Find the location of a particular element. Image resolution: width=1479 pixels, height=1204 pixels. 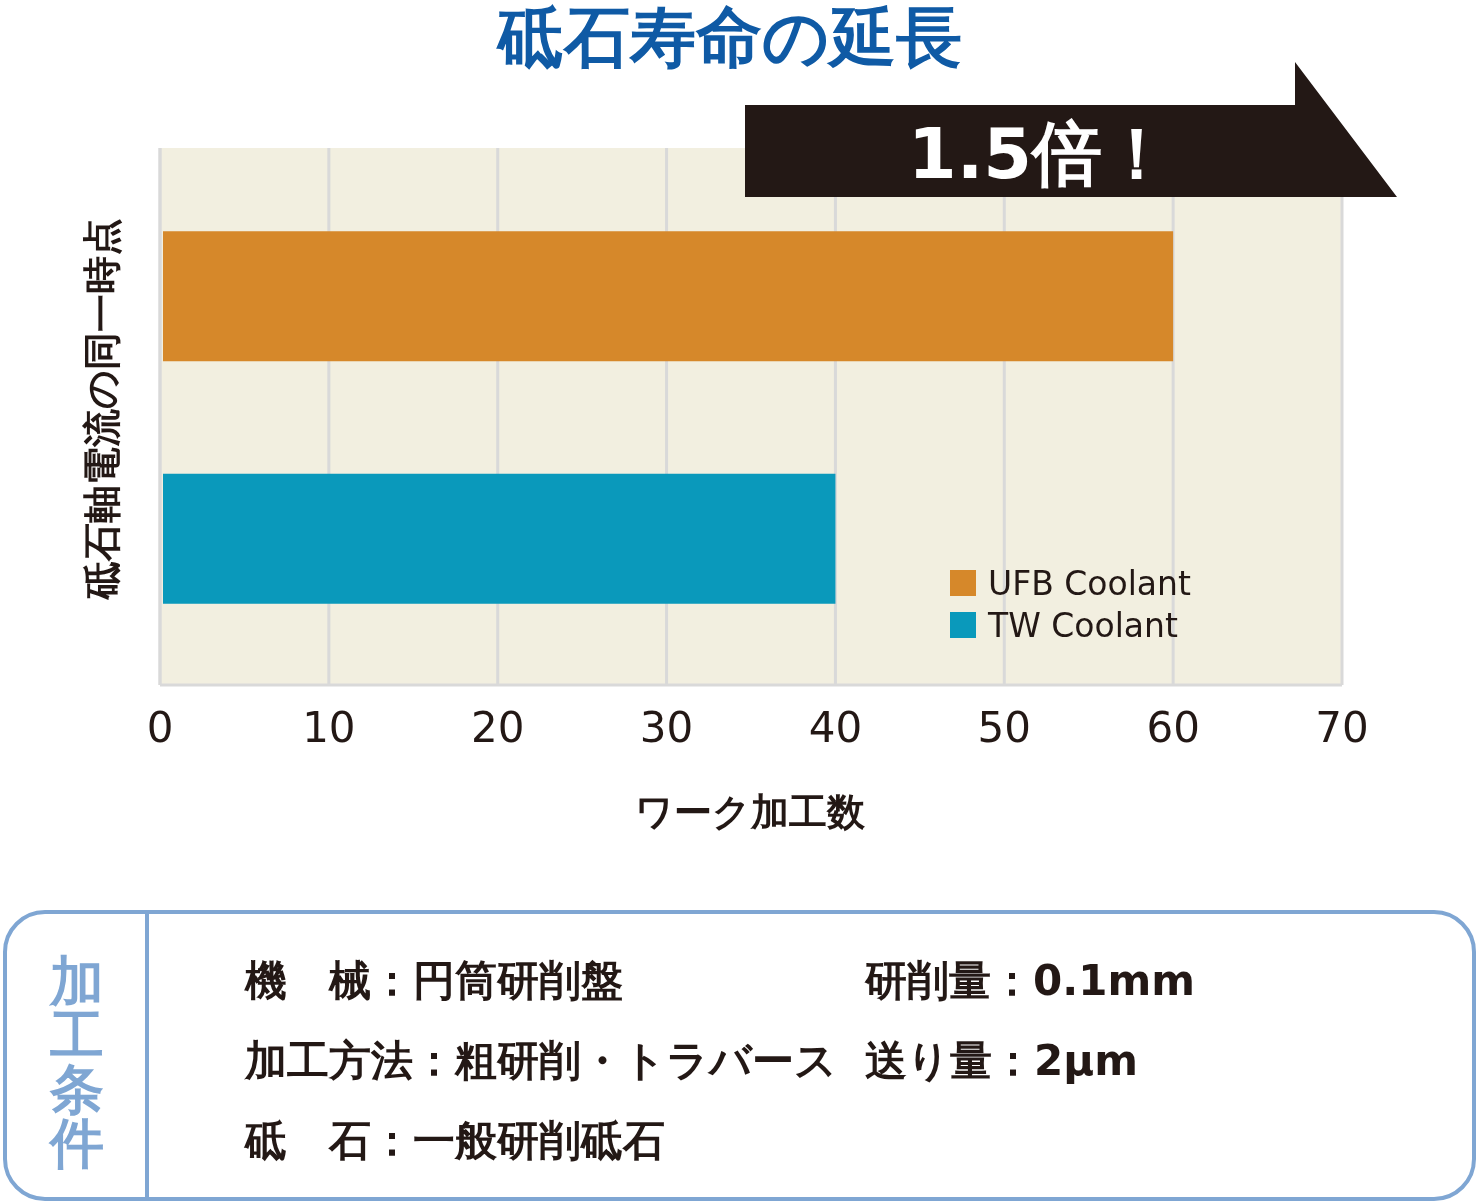

text: 送り量：2μm is located at coordinates (1001, 1060).